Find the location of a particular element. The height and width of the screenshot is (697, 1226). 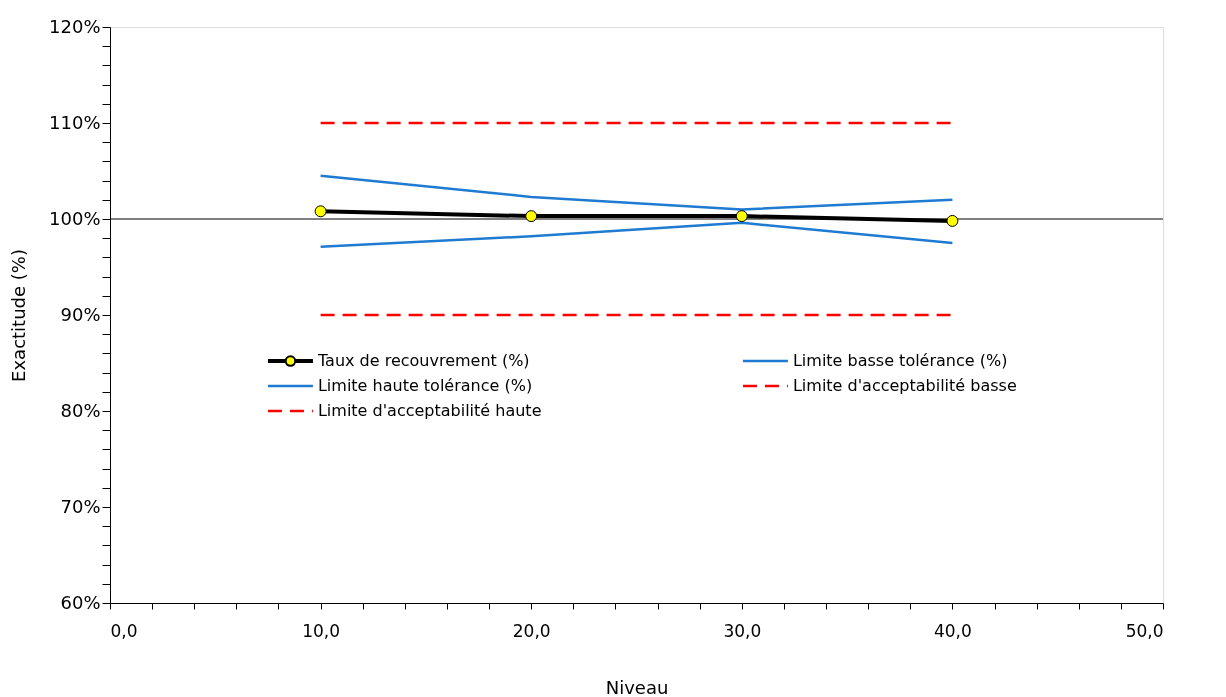

y-tick-label: 60% is located at coordinates (80, 602).